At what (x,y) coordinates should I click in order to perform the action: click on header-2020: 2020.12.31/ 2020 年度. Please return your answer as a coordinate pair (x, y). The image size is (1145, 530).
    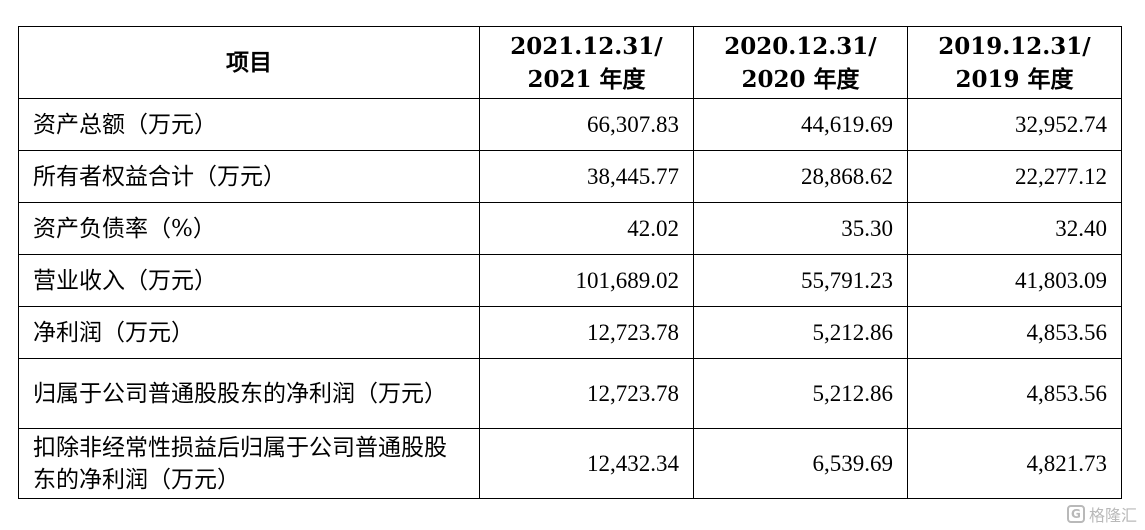
    Looking at the image, I should click on (800, 62).